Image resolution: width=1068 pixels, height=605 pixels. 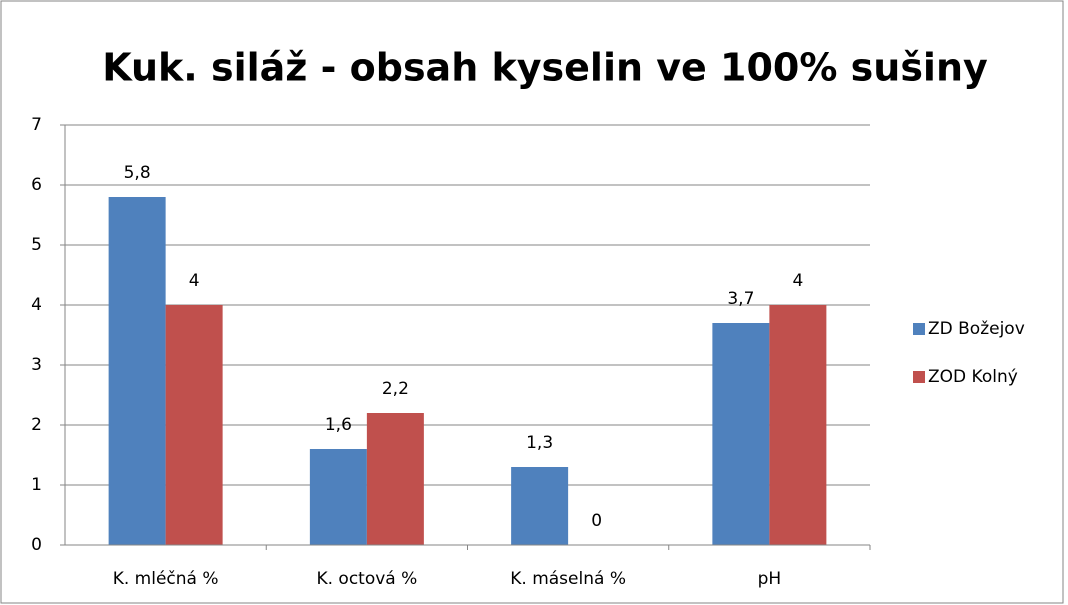 What do you see at coordinates (568, 579) in the screenshot?
I see `x-tick-label: K. máselná %` at bounding box center [568, 579].